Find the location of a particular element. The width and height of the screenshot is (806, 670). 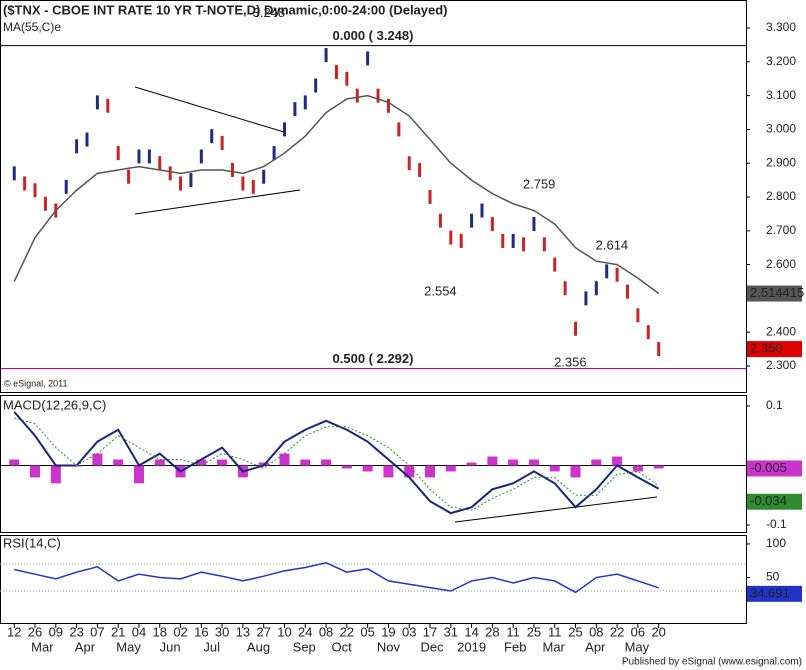

month-label: Sep is located at coordinates (304, 646).